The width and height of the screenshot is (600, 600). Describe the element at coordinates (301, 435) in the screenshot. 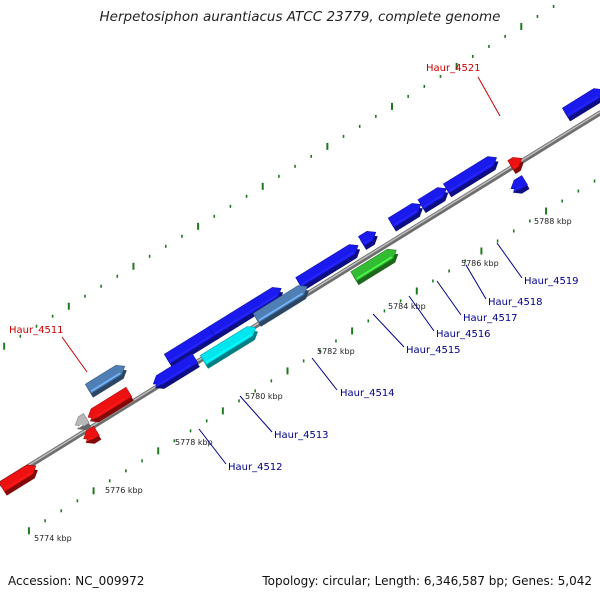

I see `gene-label-2: Haur_4513` at that location.